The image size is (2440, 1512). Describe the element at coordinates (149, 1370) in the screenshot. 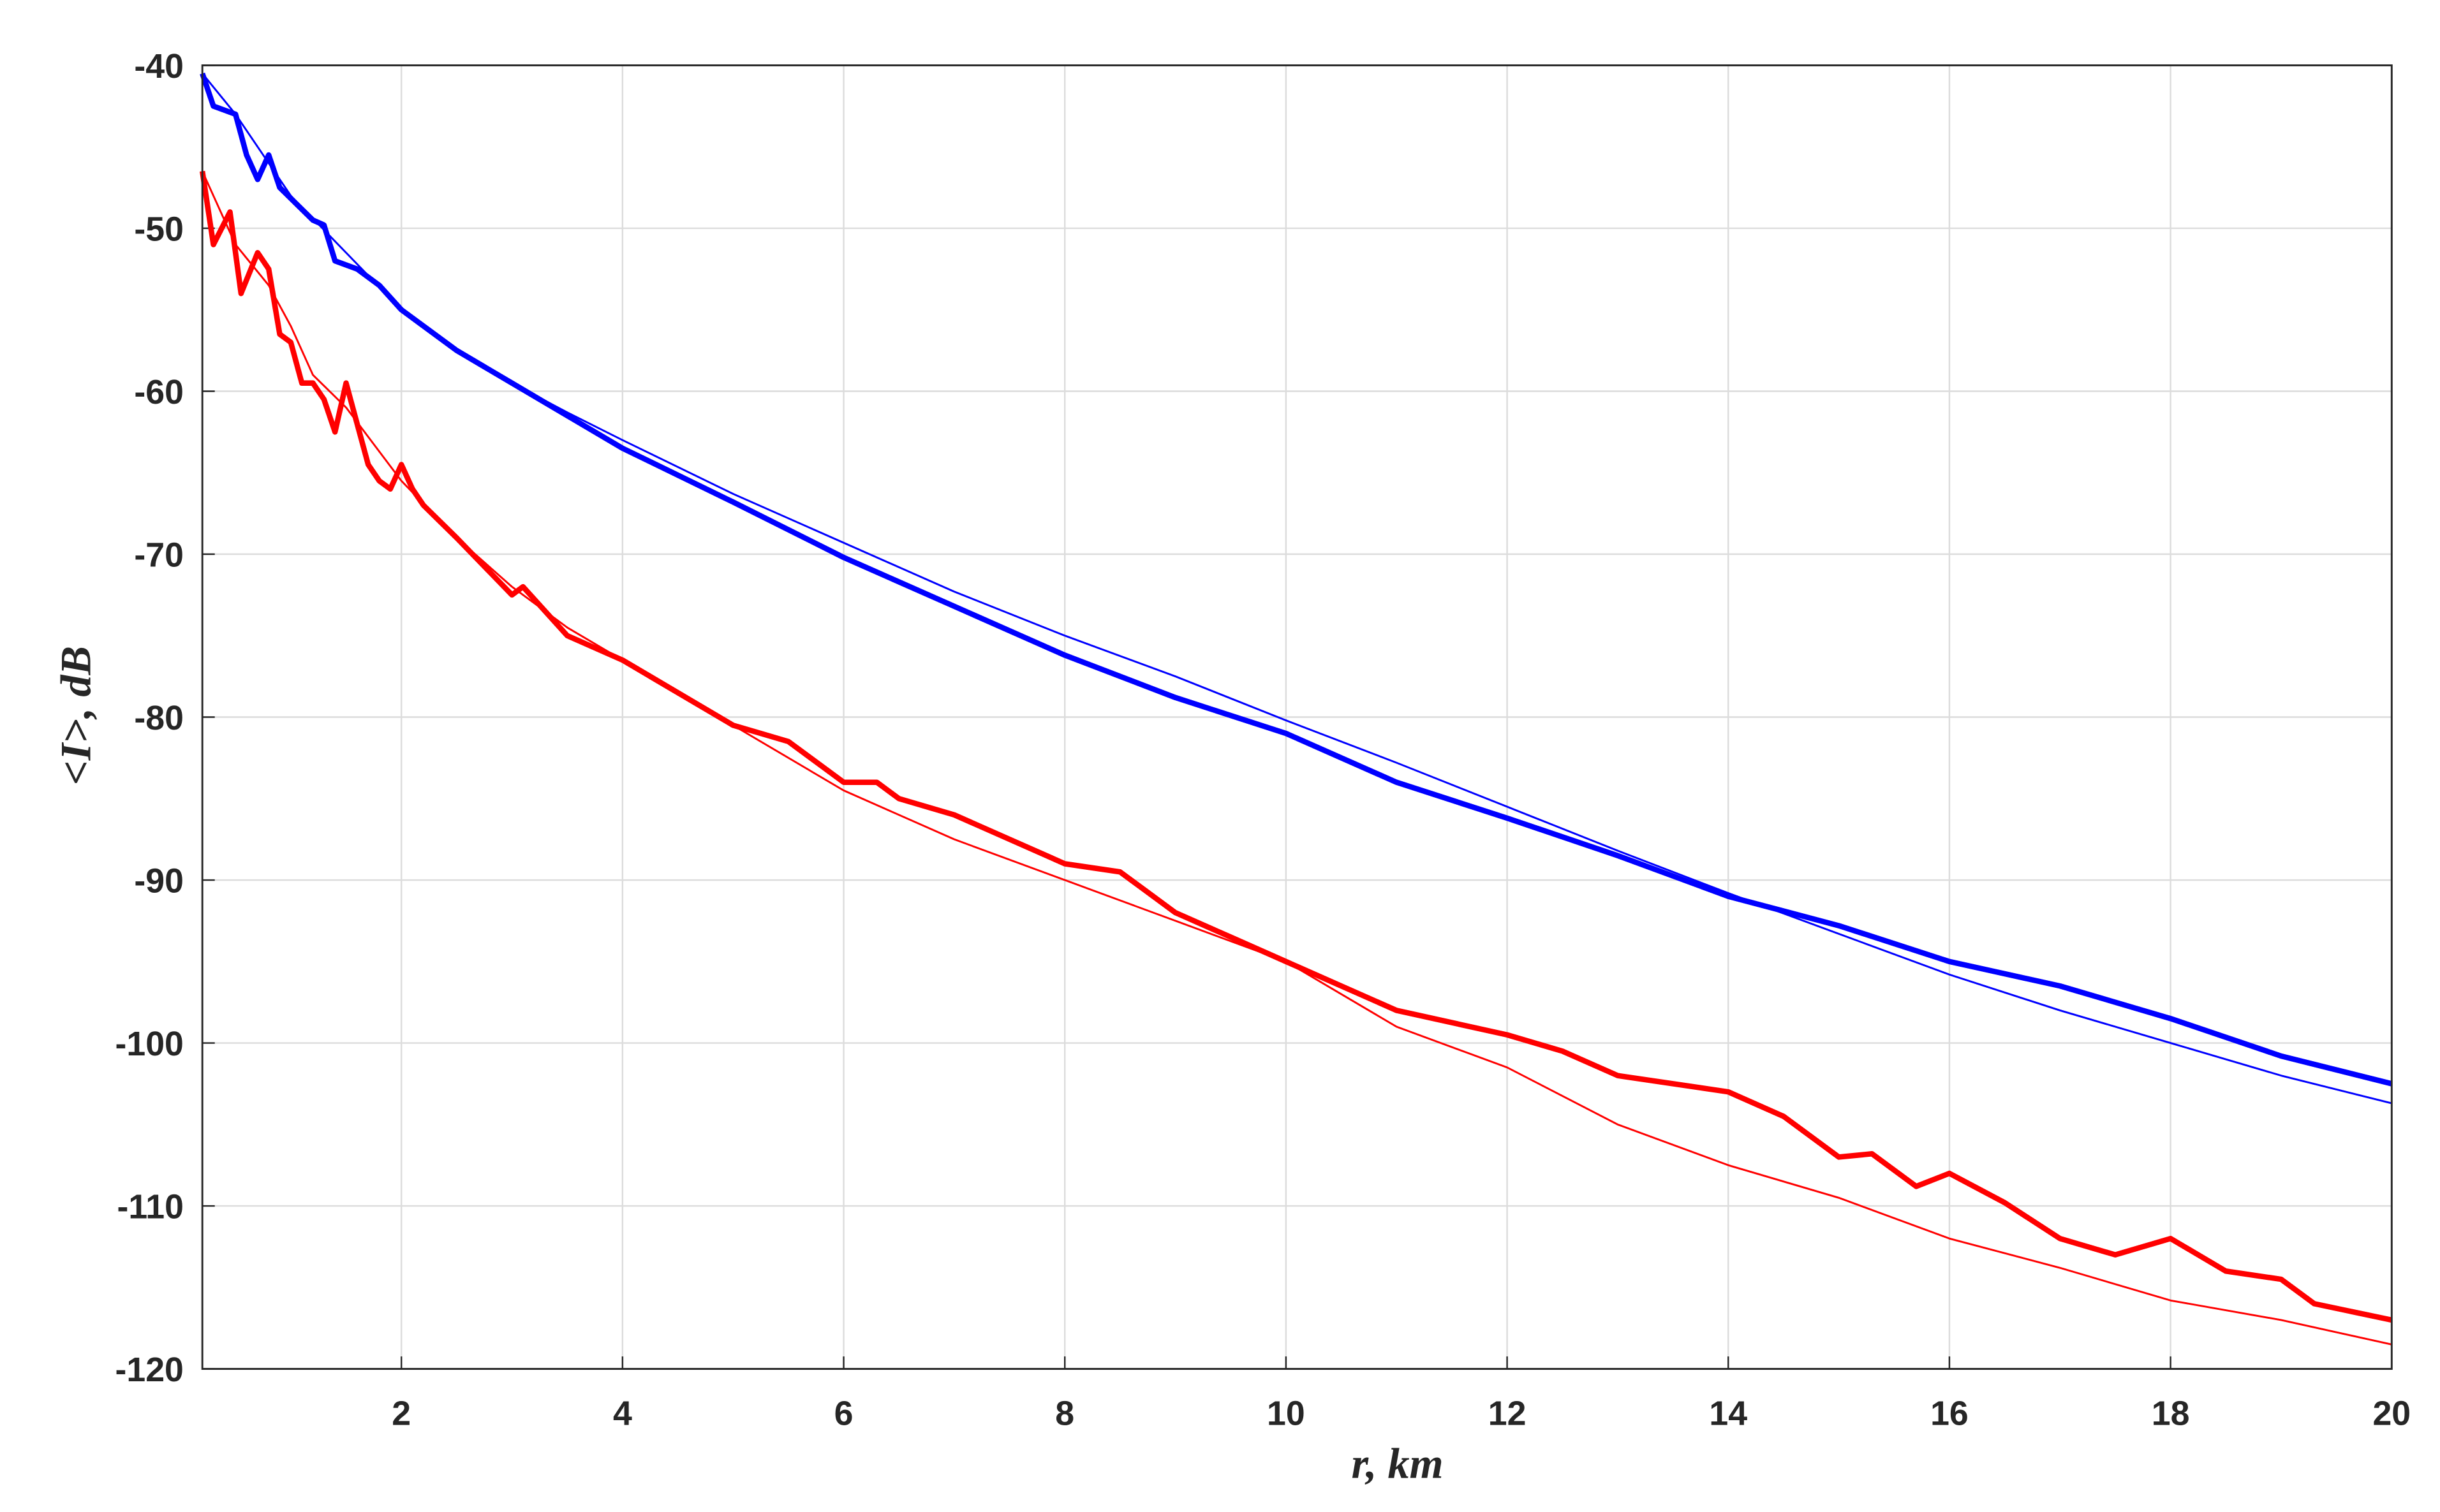

I see `y-tick-label: -120` at that location.